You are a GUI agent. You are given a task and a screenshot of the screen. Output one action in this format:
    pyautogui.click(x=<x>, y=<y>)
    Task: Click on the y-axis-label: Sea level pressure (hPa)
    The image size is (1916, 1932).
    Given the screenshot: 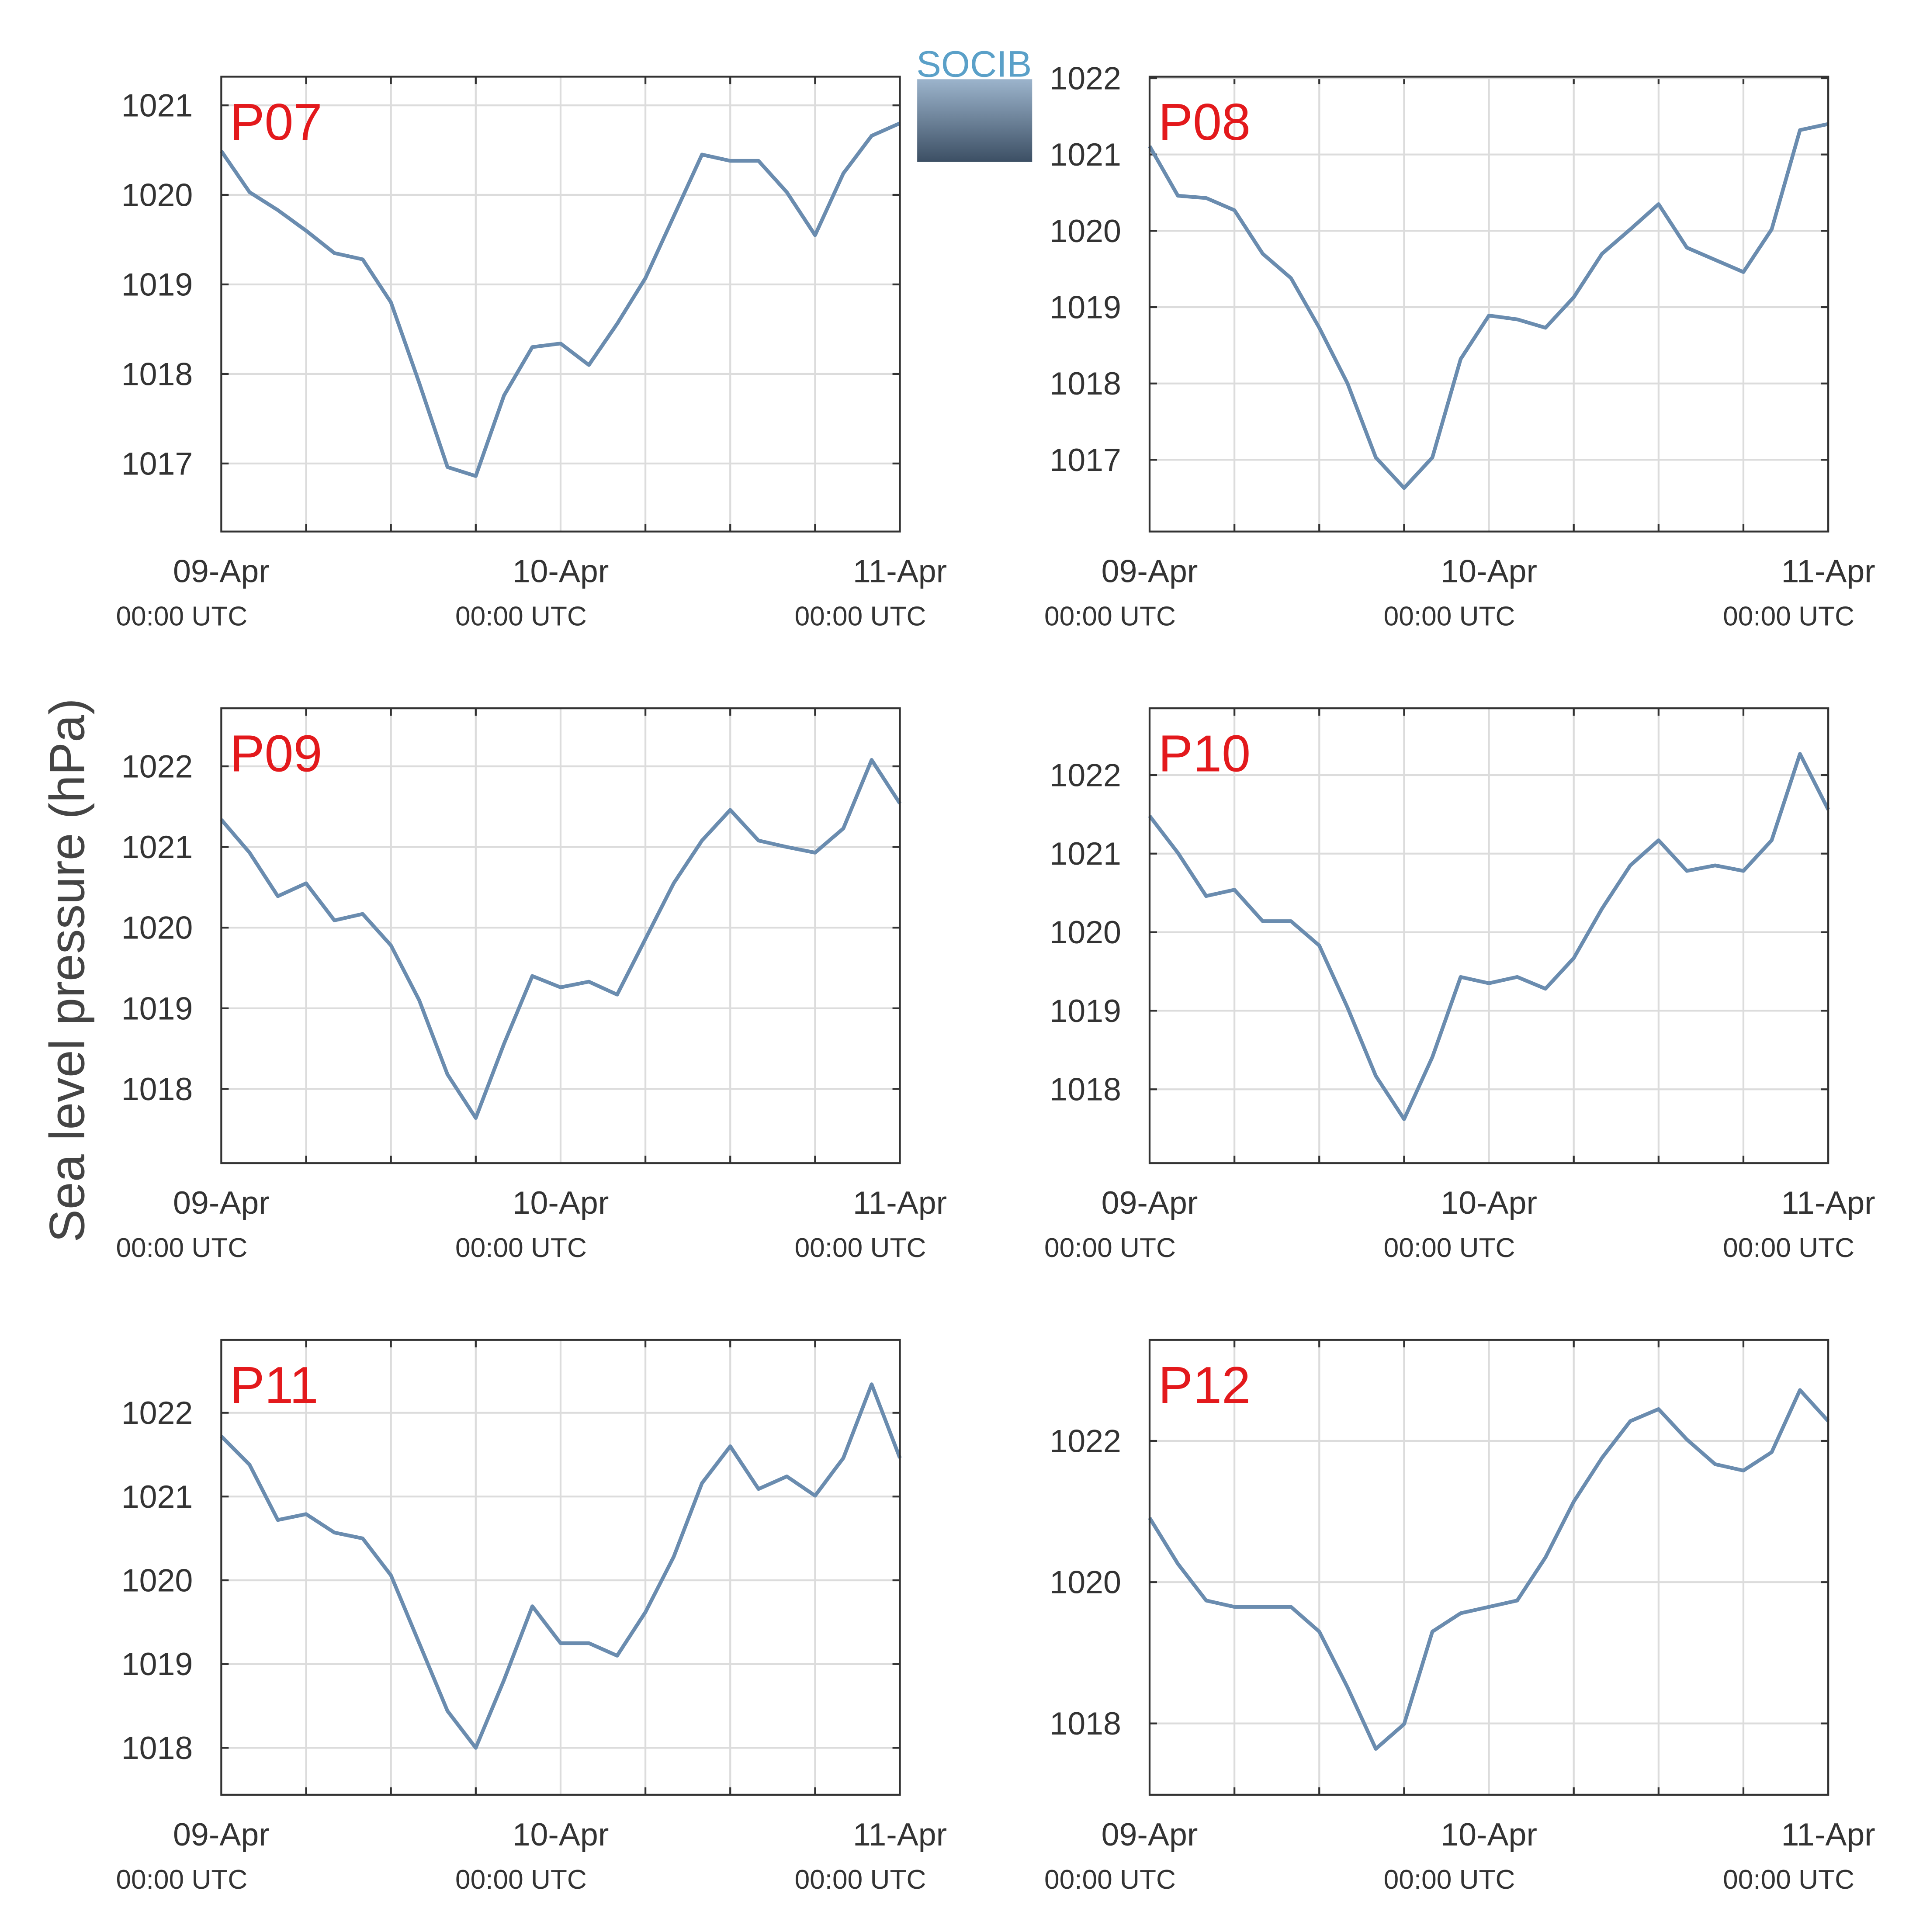 What is the action you would take?
    pyautogui.click(x=66, y=970)
    